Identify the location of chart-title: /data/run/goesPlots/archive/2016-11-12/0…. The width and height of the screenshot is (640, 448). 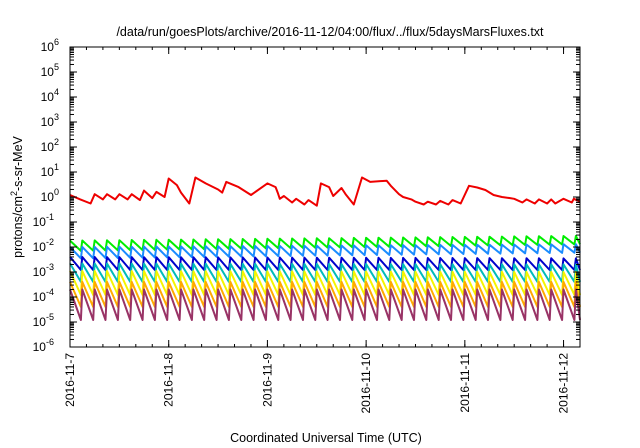
(330, 32).